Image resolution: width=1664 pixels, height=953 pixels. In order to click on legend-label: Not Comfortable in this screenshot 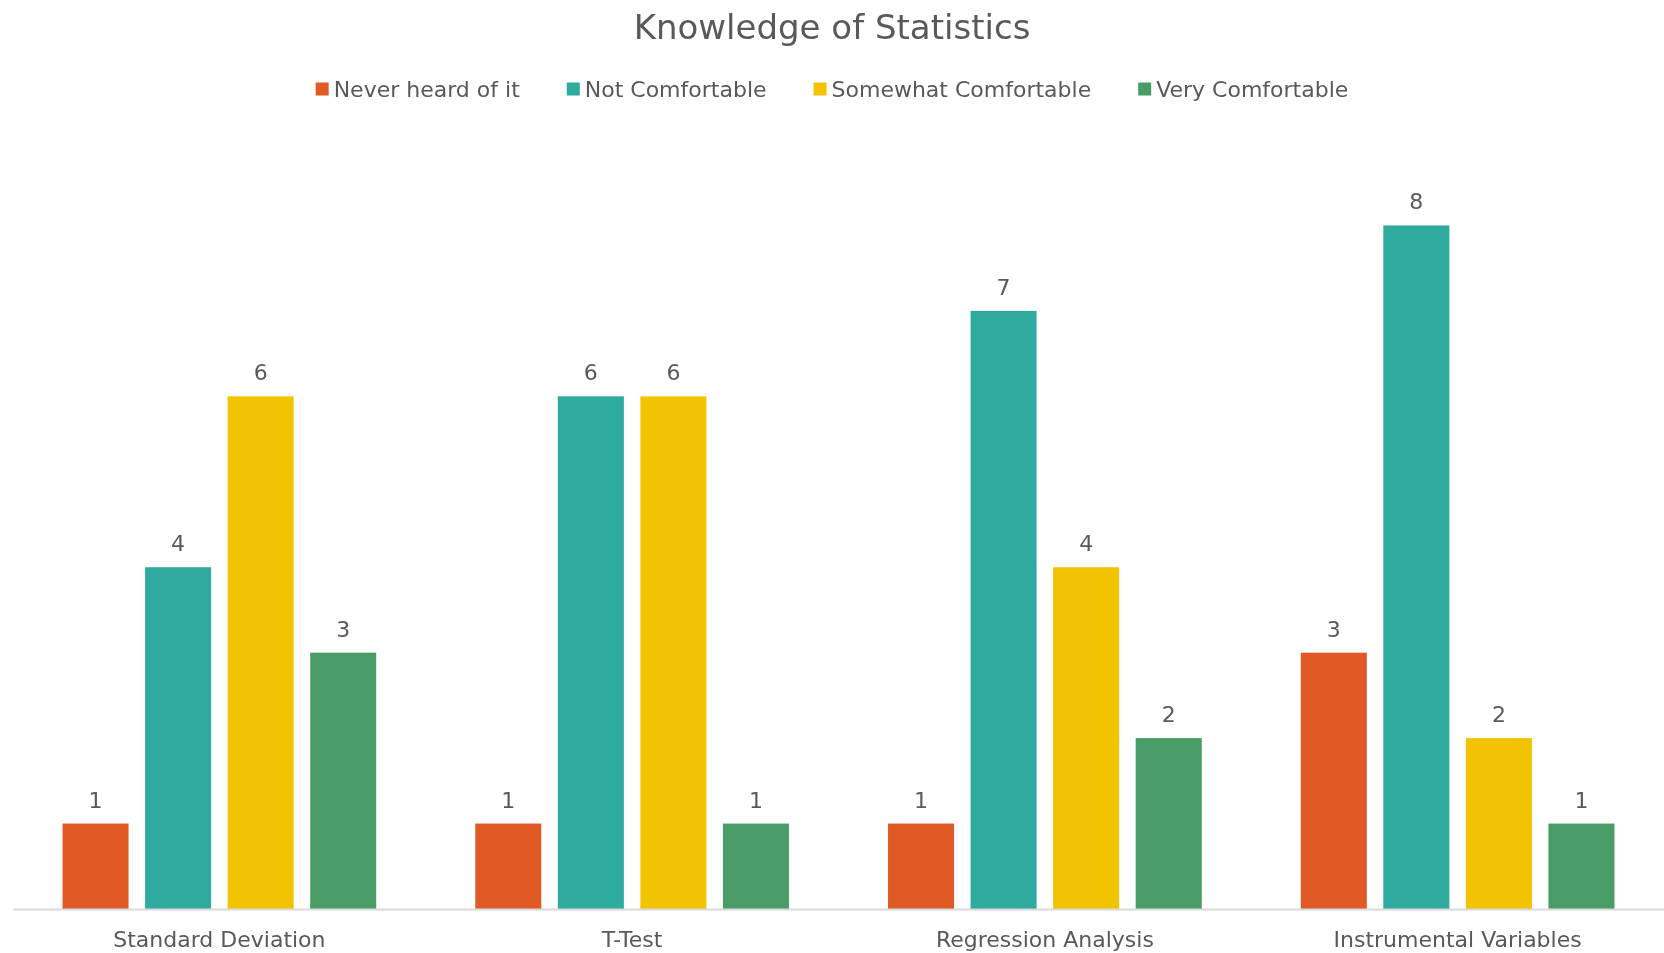, I will do `click(675, 89)`.